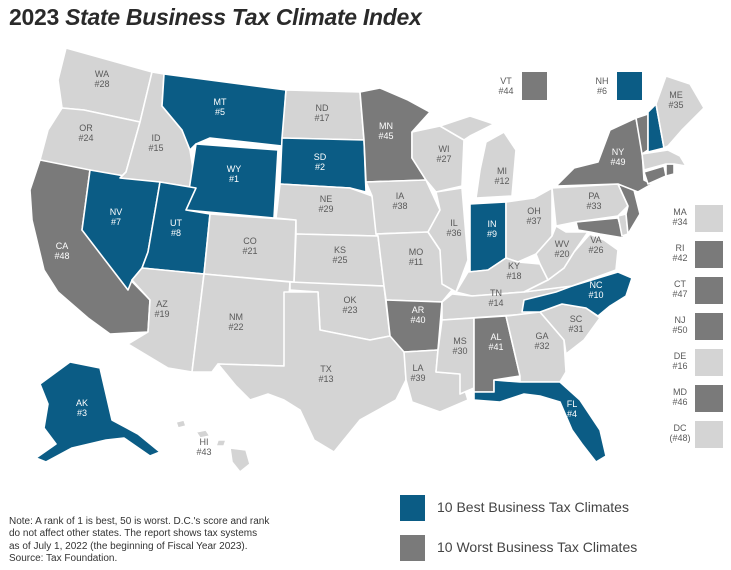  What do you see at coordinates (679, 289) in the screenshot?
I see `label-ct: CT #47` at bounding box center [679, 289].